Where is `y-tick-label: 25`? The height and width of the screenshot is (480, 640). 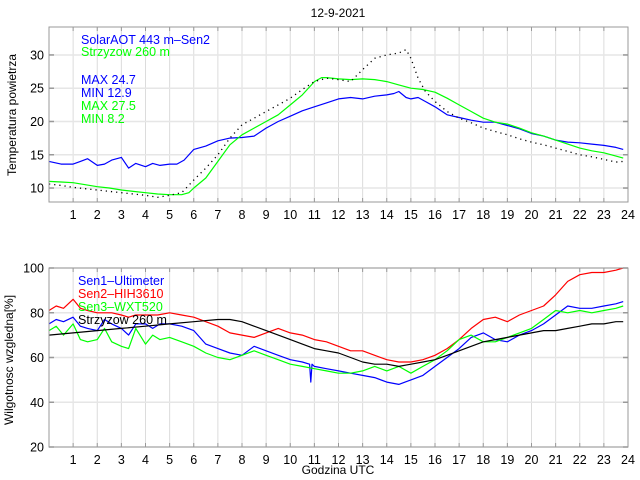
y-tick-label: 25 is located at coordinates (37, 89).